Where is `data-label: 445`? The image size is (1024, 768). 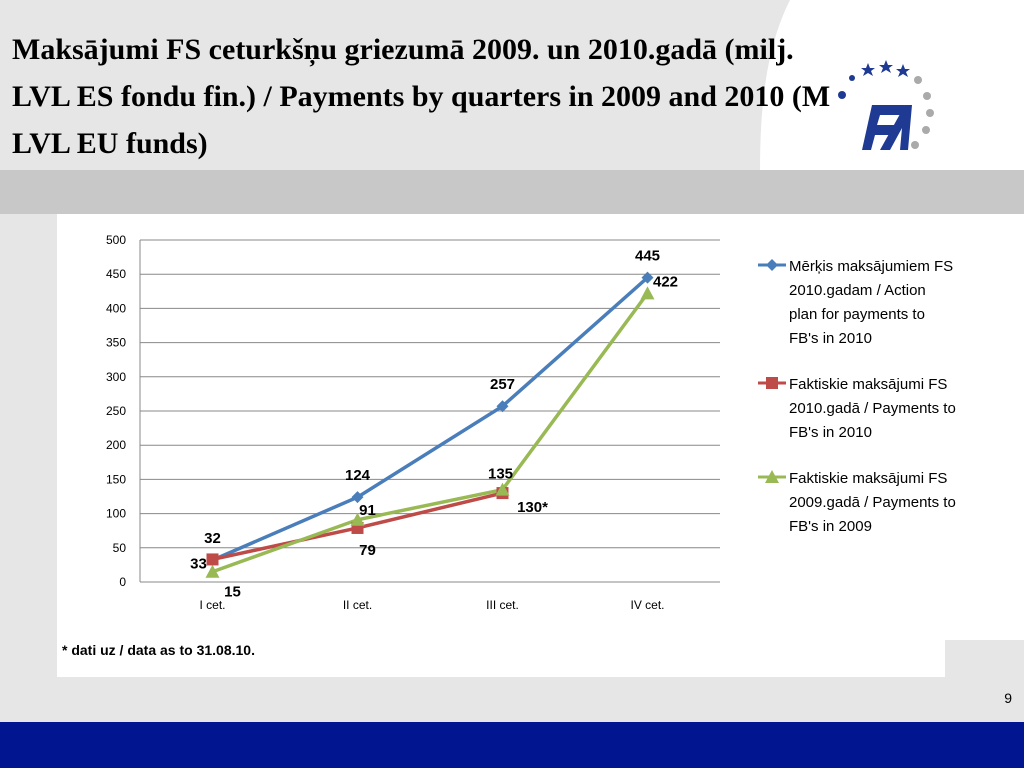 data-label: 445 is located at coordinates (647, 256).